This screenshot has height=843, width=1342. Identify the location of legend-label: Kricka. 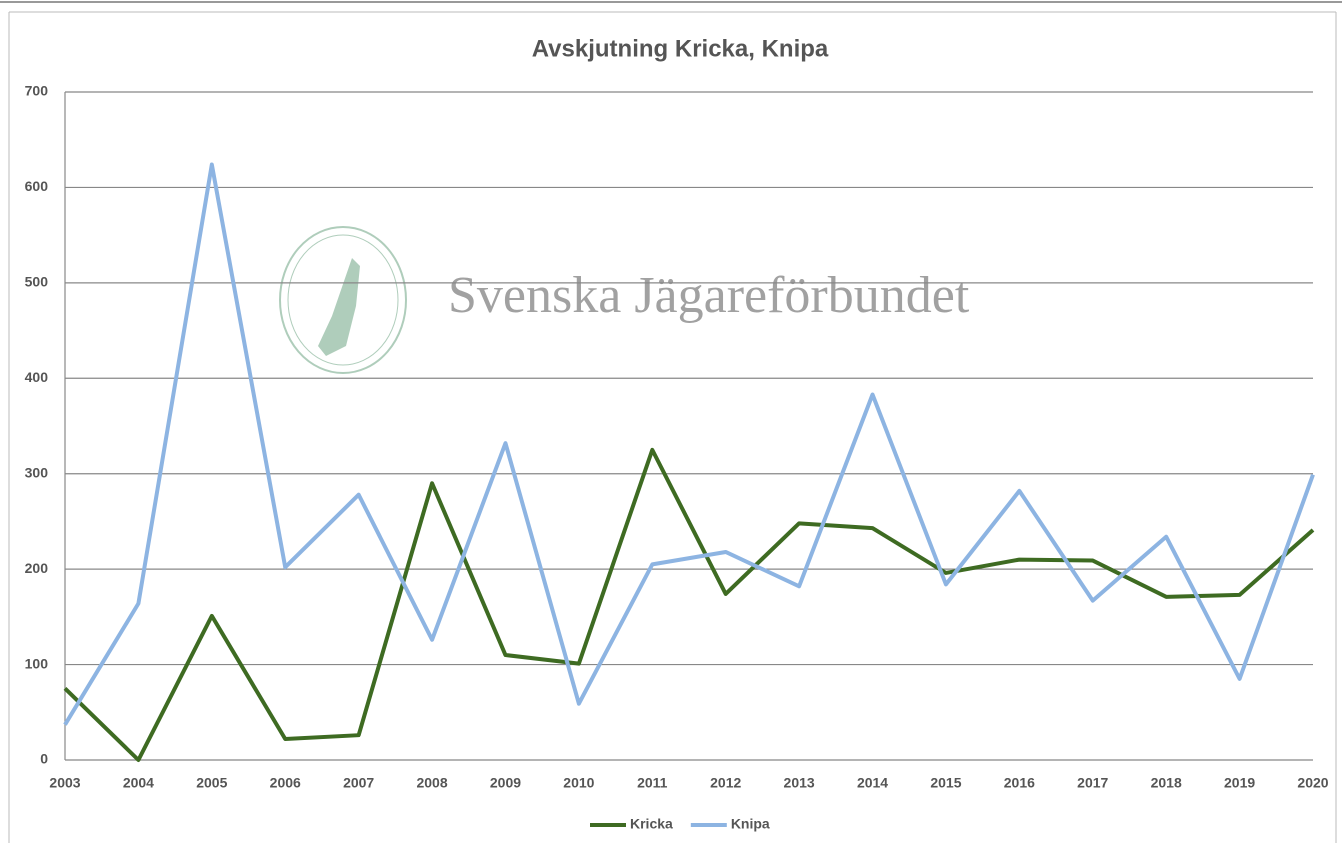
(651, 824).